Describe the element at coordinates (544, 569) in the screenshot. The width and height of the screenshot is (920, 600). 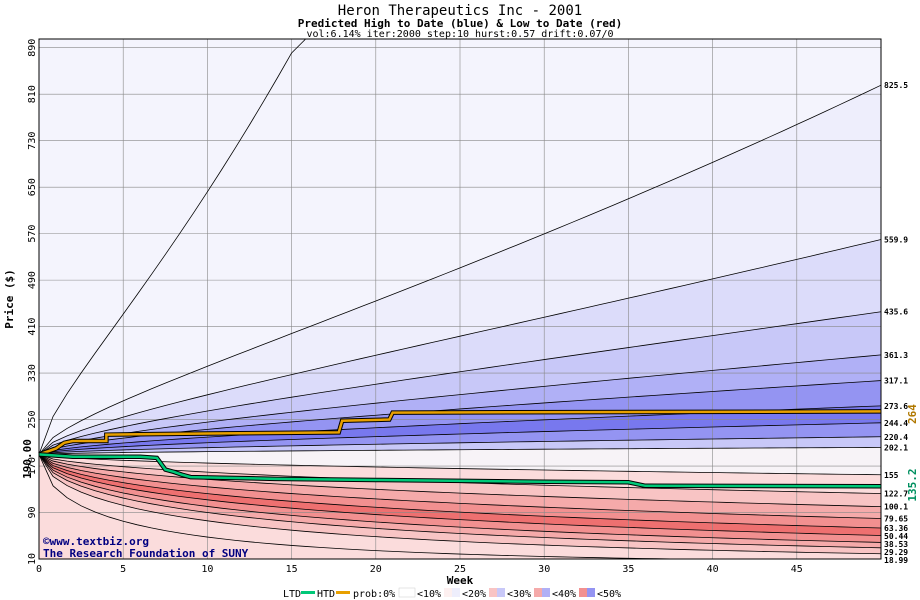
I see `x-tick-label: 30` at that location.